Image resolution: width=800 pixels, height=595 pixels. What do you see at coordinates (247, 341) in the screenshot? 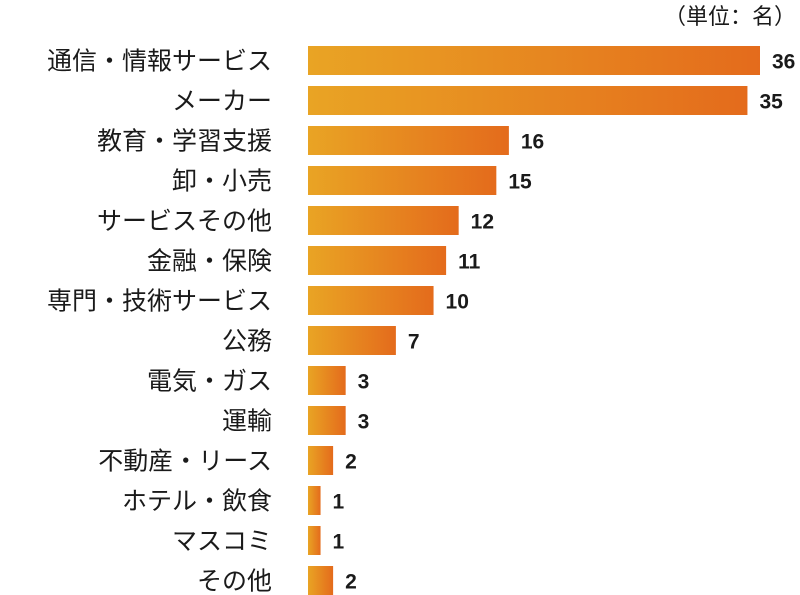
I see `category-label-7: 公務` at bounding box center [247, 341].